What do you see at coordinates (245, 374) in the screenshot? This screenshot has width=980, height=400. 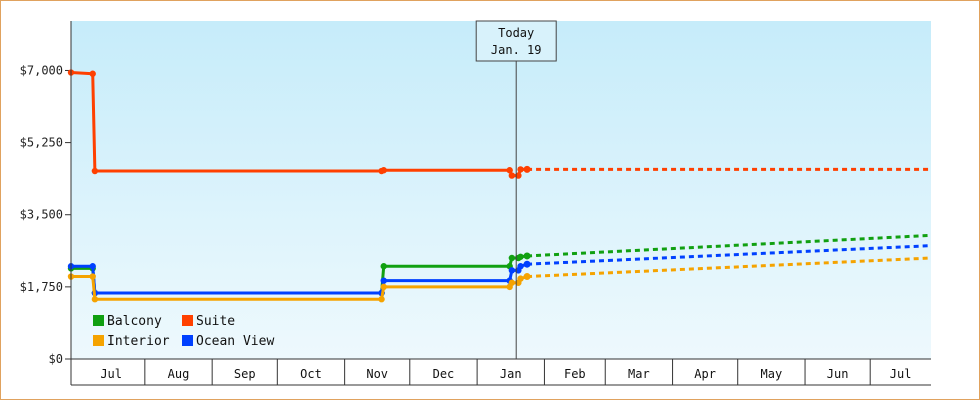 I see `month-label: Sep` at bounding box center [245, 374].